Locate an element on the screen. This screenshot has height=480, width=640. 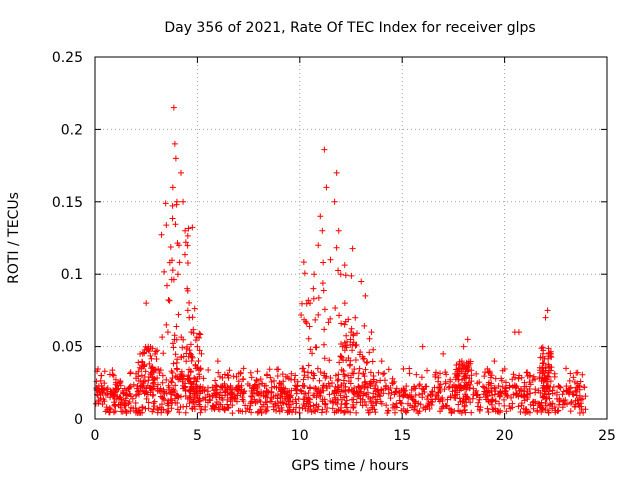
y-tick-label: 0.25 is located at coordinates (67, 58).